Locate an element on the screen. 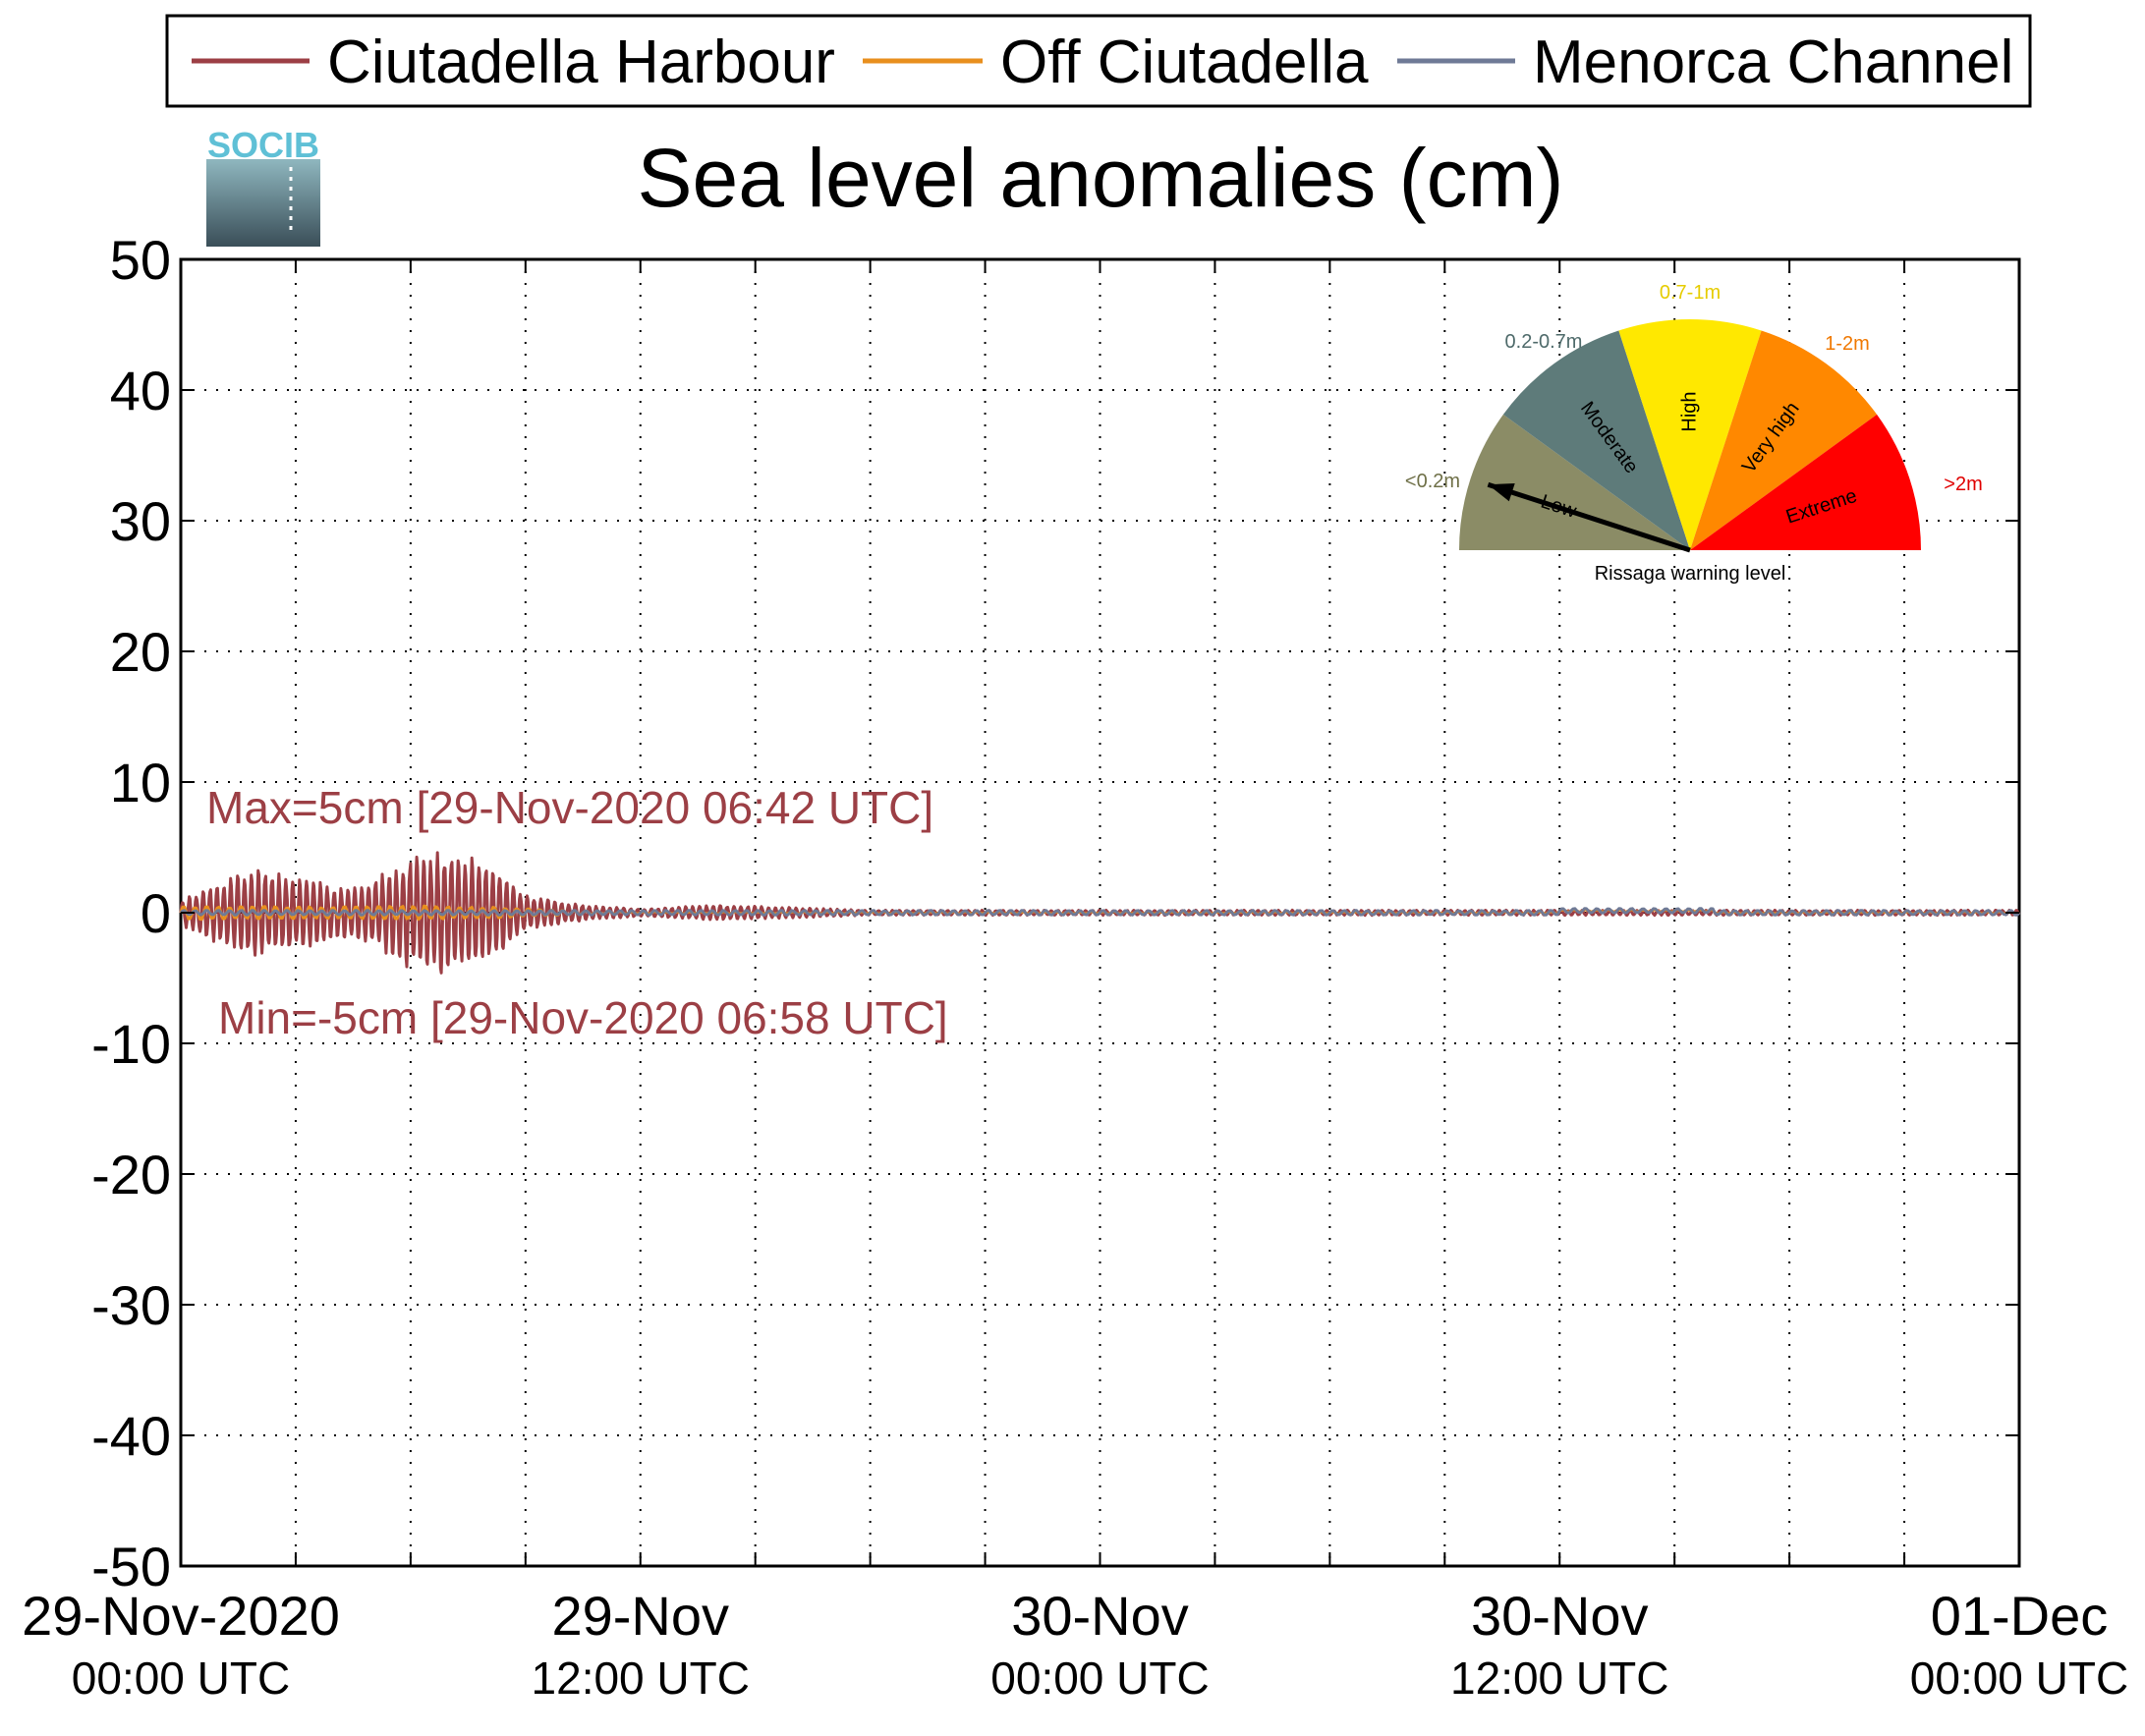  y-tick-label: 0 is located at coordinates (156, 913).